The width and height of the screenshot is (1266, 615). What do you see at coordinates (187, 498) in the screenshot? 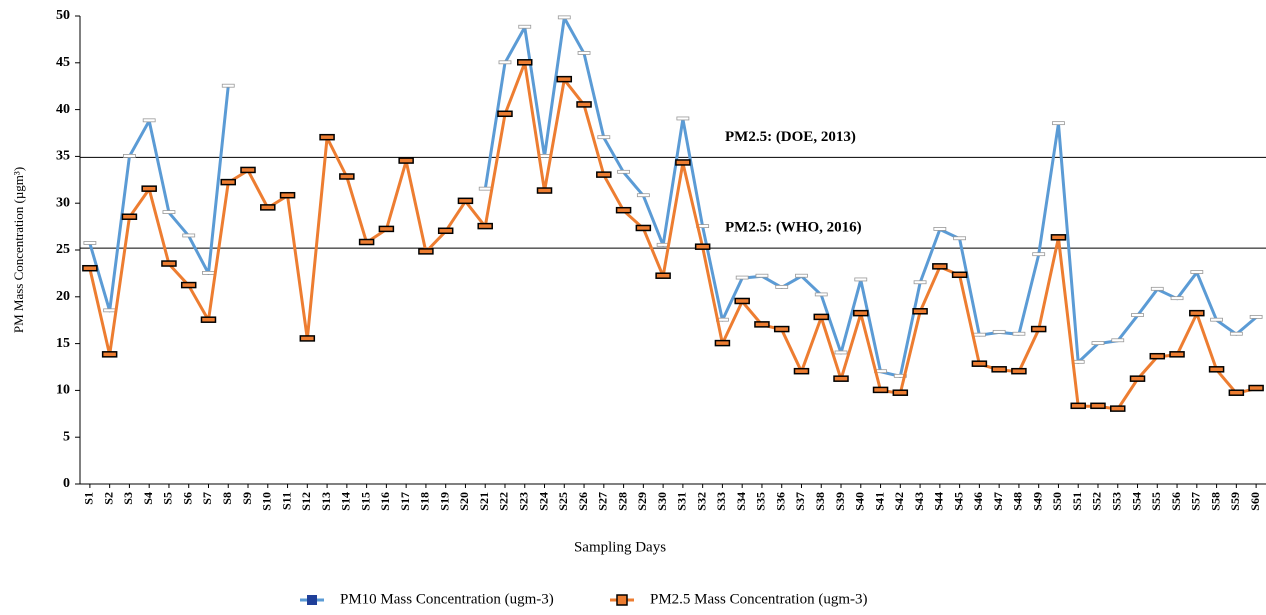
I see `x-tick-label: S6` at bounding box center [187, 498].